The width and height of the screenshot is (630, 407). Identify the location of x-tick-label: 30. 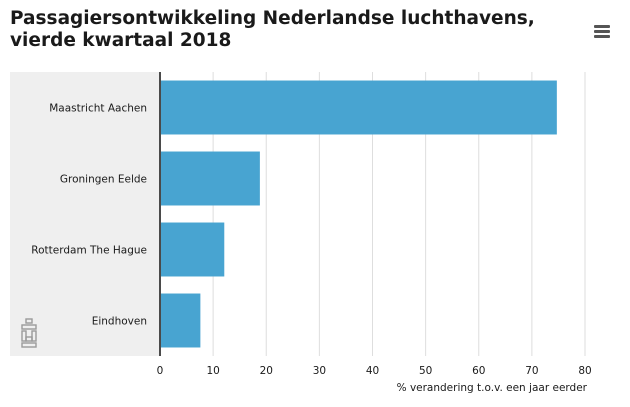
(319, 371).